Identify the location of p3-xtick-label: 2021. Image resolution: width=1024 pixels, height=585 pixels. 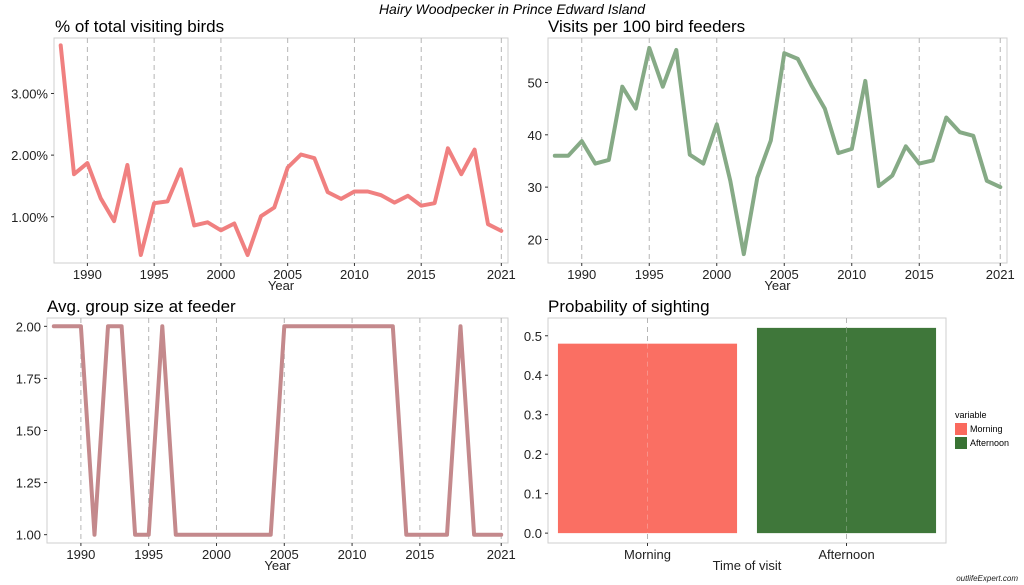
(501, 554).